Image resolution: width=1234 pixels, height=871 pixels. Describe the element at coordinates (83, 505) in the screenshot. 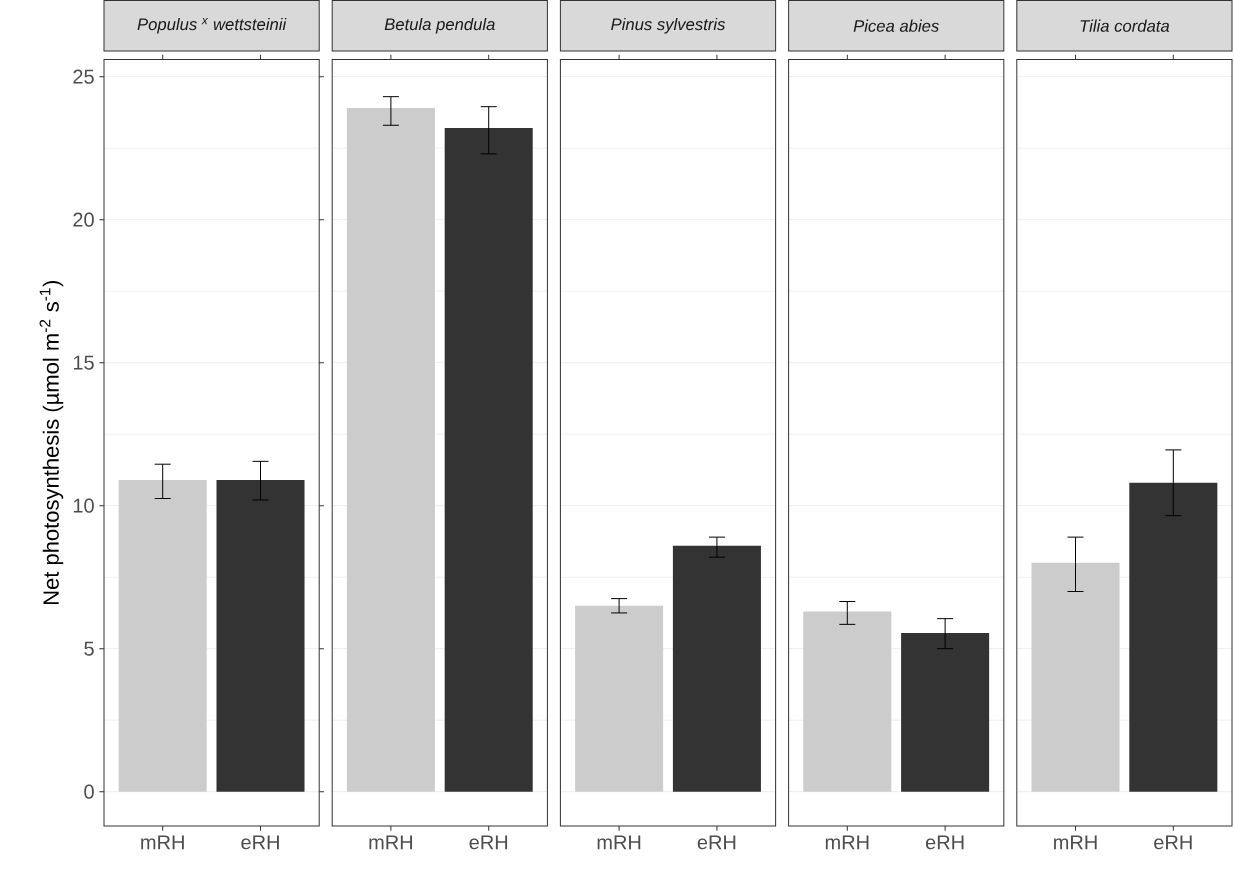

I see `y-tick-label: 10` at that location.